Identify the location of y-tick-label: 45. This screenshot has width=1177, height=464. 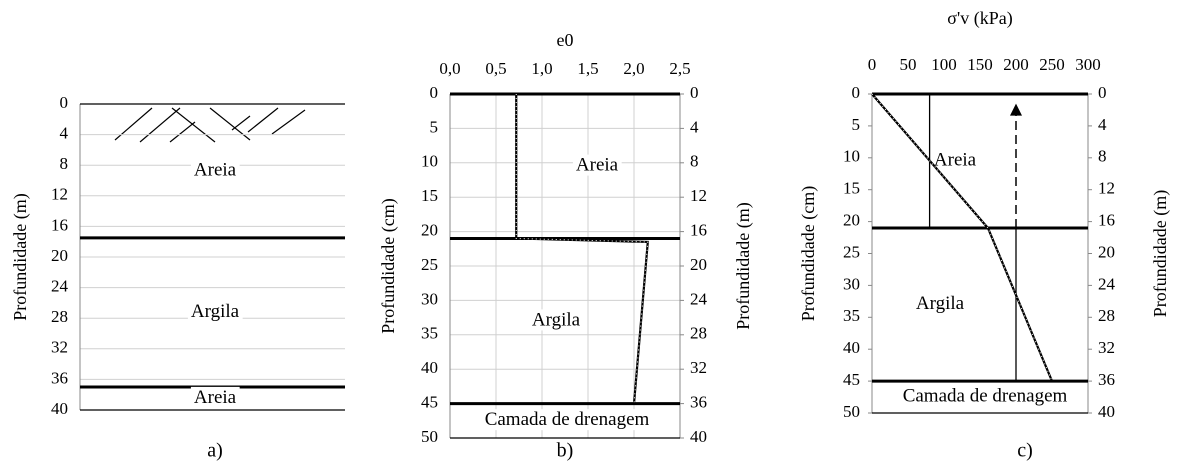
(851, 379).